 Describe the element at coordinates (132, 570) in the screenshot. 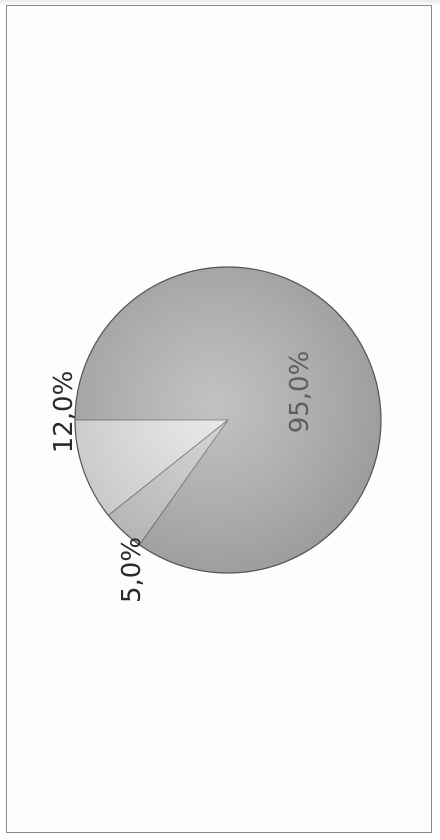

I see `slice-label-5: 5,0%` at that location.